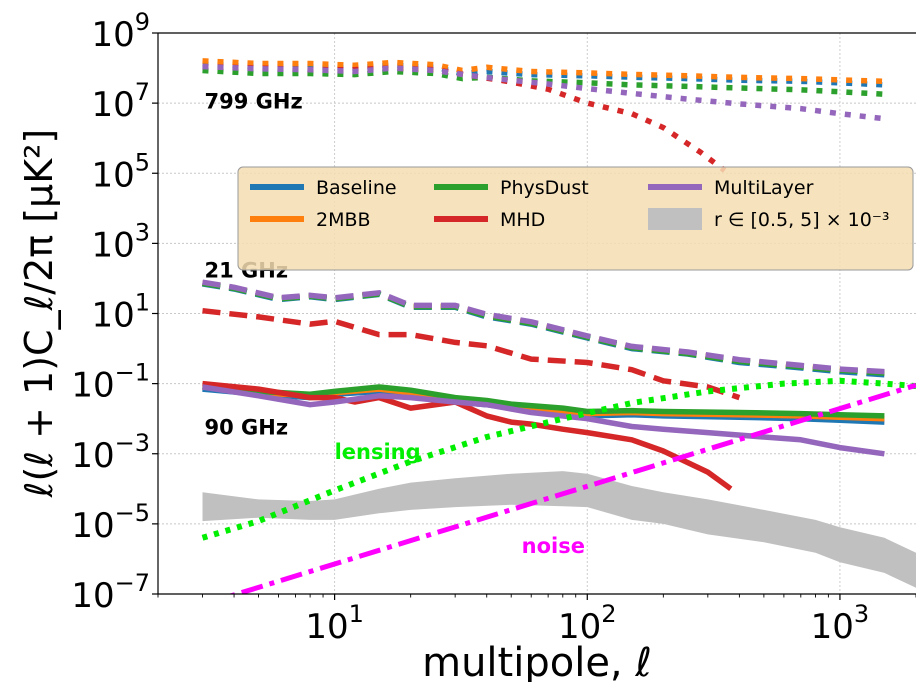 The height and width of the screenshot is (682, 916). I want to click on legend-label-2mbb: 2MBB, so click(343, 220).